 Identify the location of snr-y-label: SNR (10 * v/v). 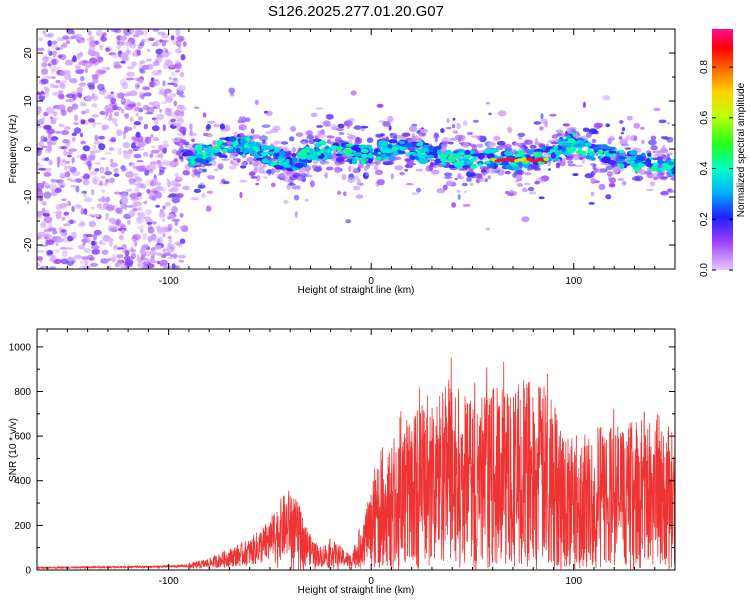
(13, 450).